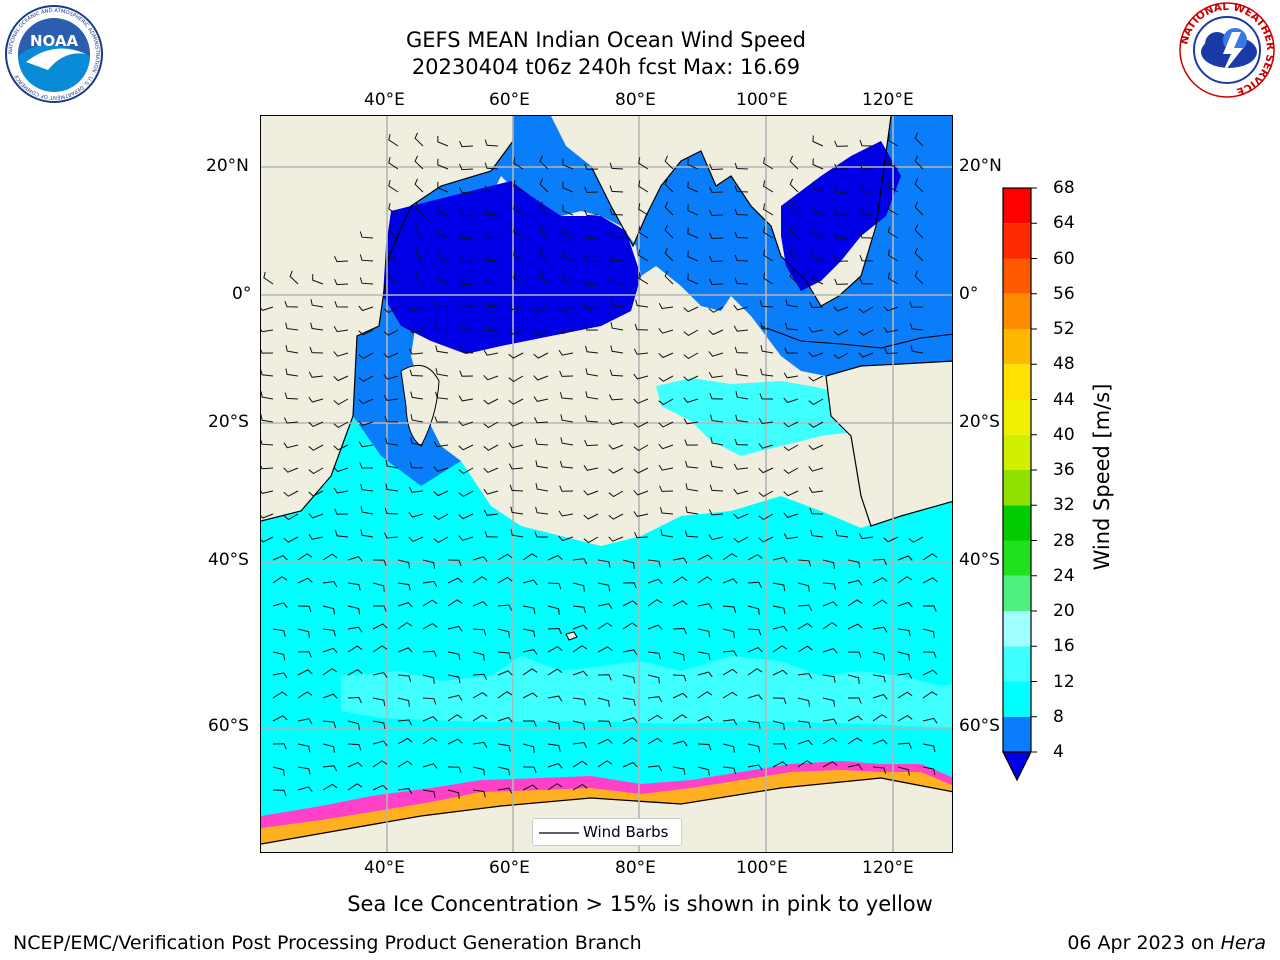 Image resolution: width=1280 pixels, height=960 pixels. I want to click on lon-tick-bottom-40e: 40°E, so click(384, 868).